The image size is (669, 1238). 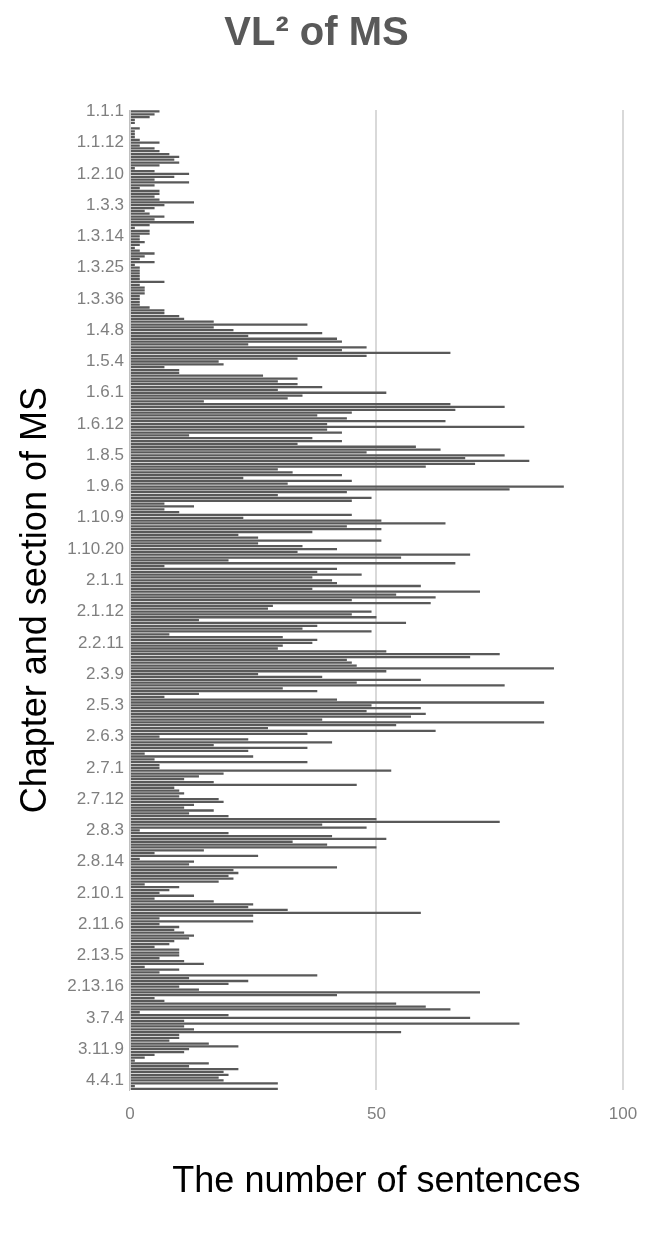 What do you see at coordinates (100, 236) in the screenshot?
I see `y-tick-label: 1.3.14` at bounding box center [100, 236].